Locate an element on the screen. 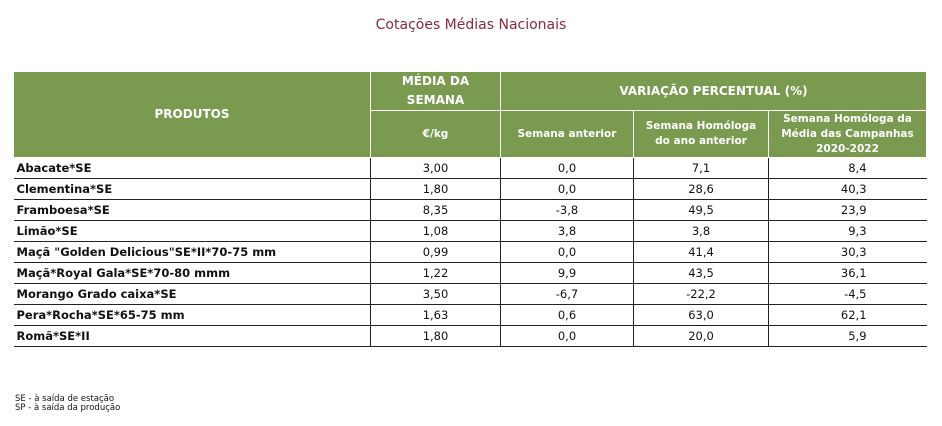 Image resolution: width=942 pixels, height=426 pixels. product-cell: Clementina*SE is located at coordinates (192, 189).